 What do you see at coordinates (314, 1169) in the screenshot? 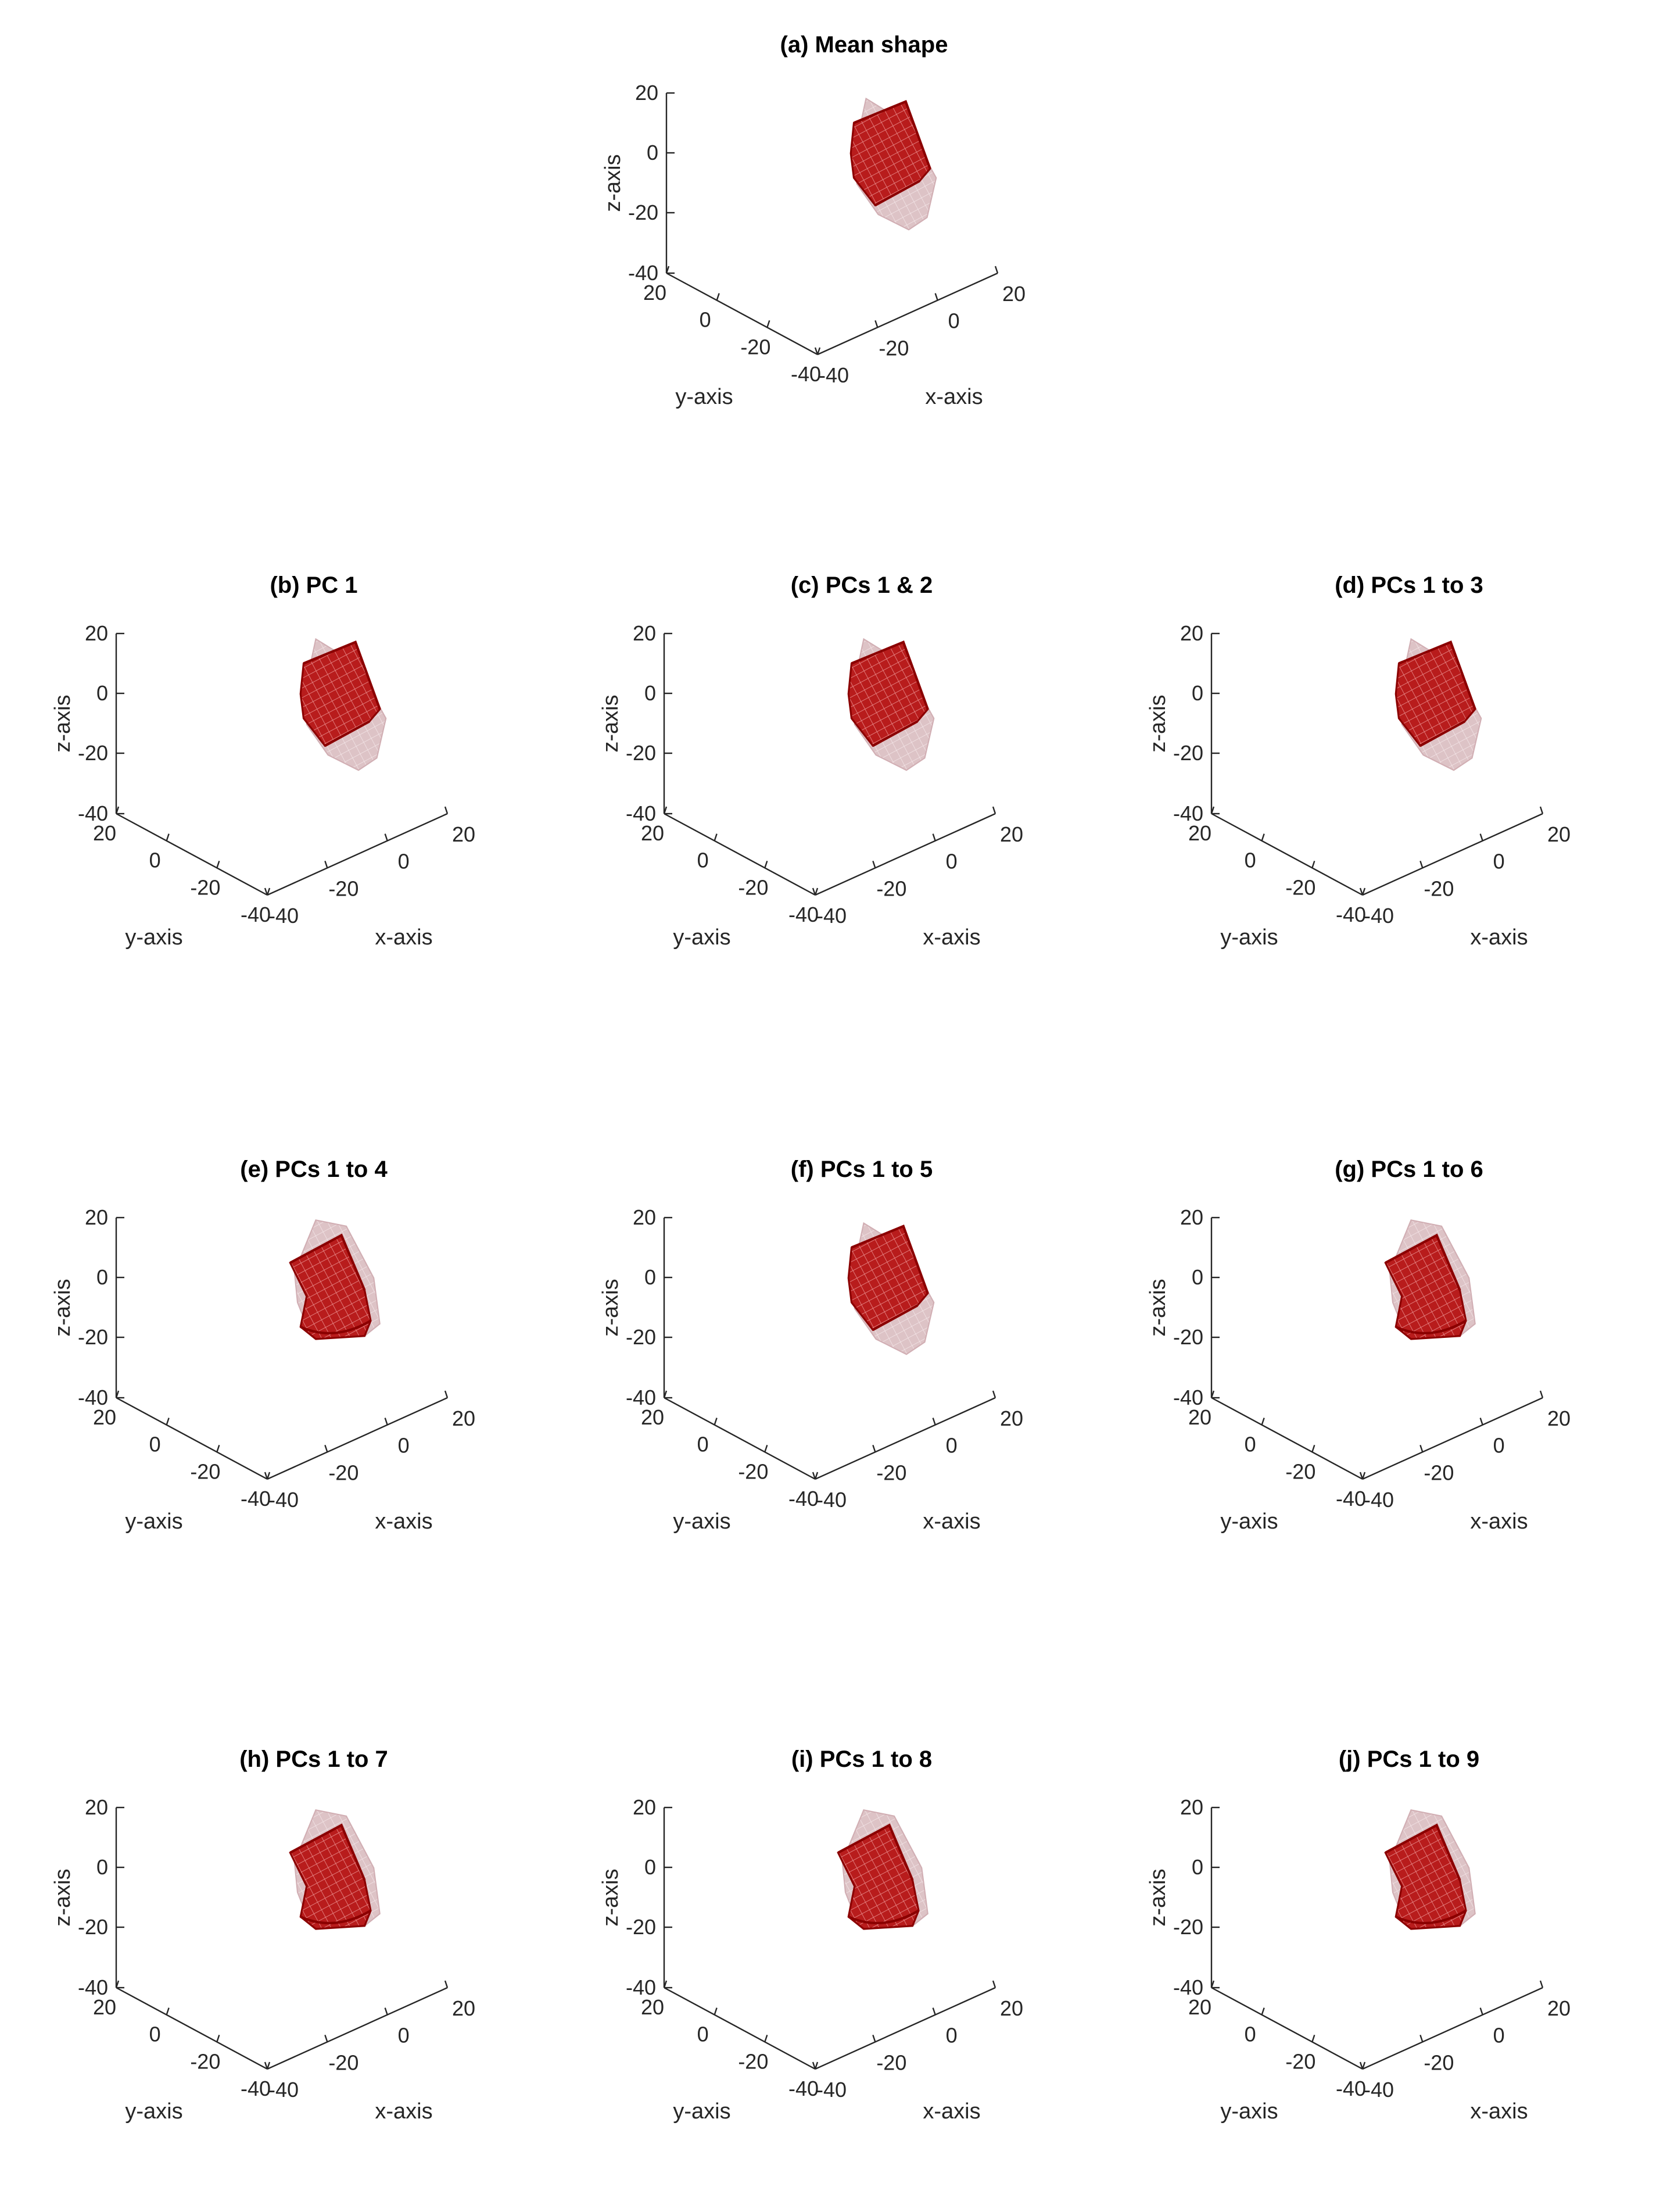
I see `panel-title: (e) PCs 1 to 4` at bounding box center [314, 1169].